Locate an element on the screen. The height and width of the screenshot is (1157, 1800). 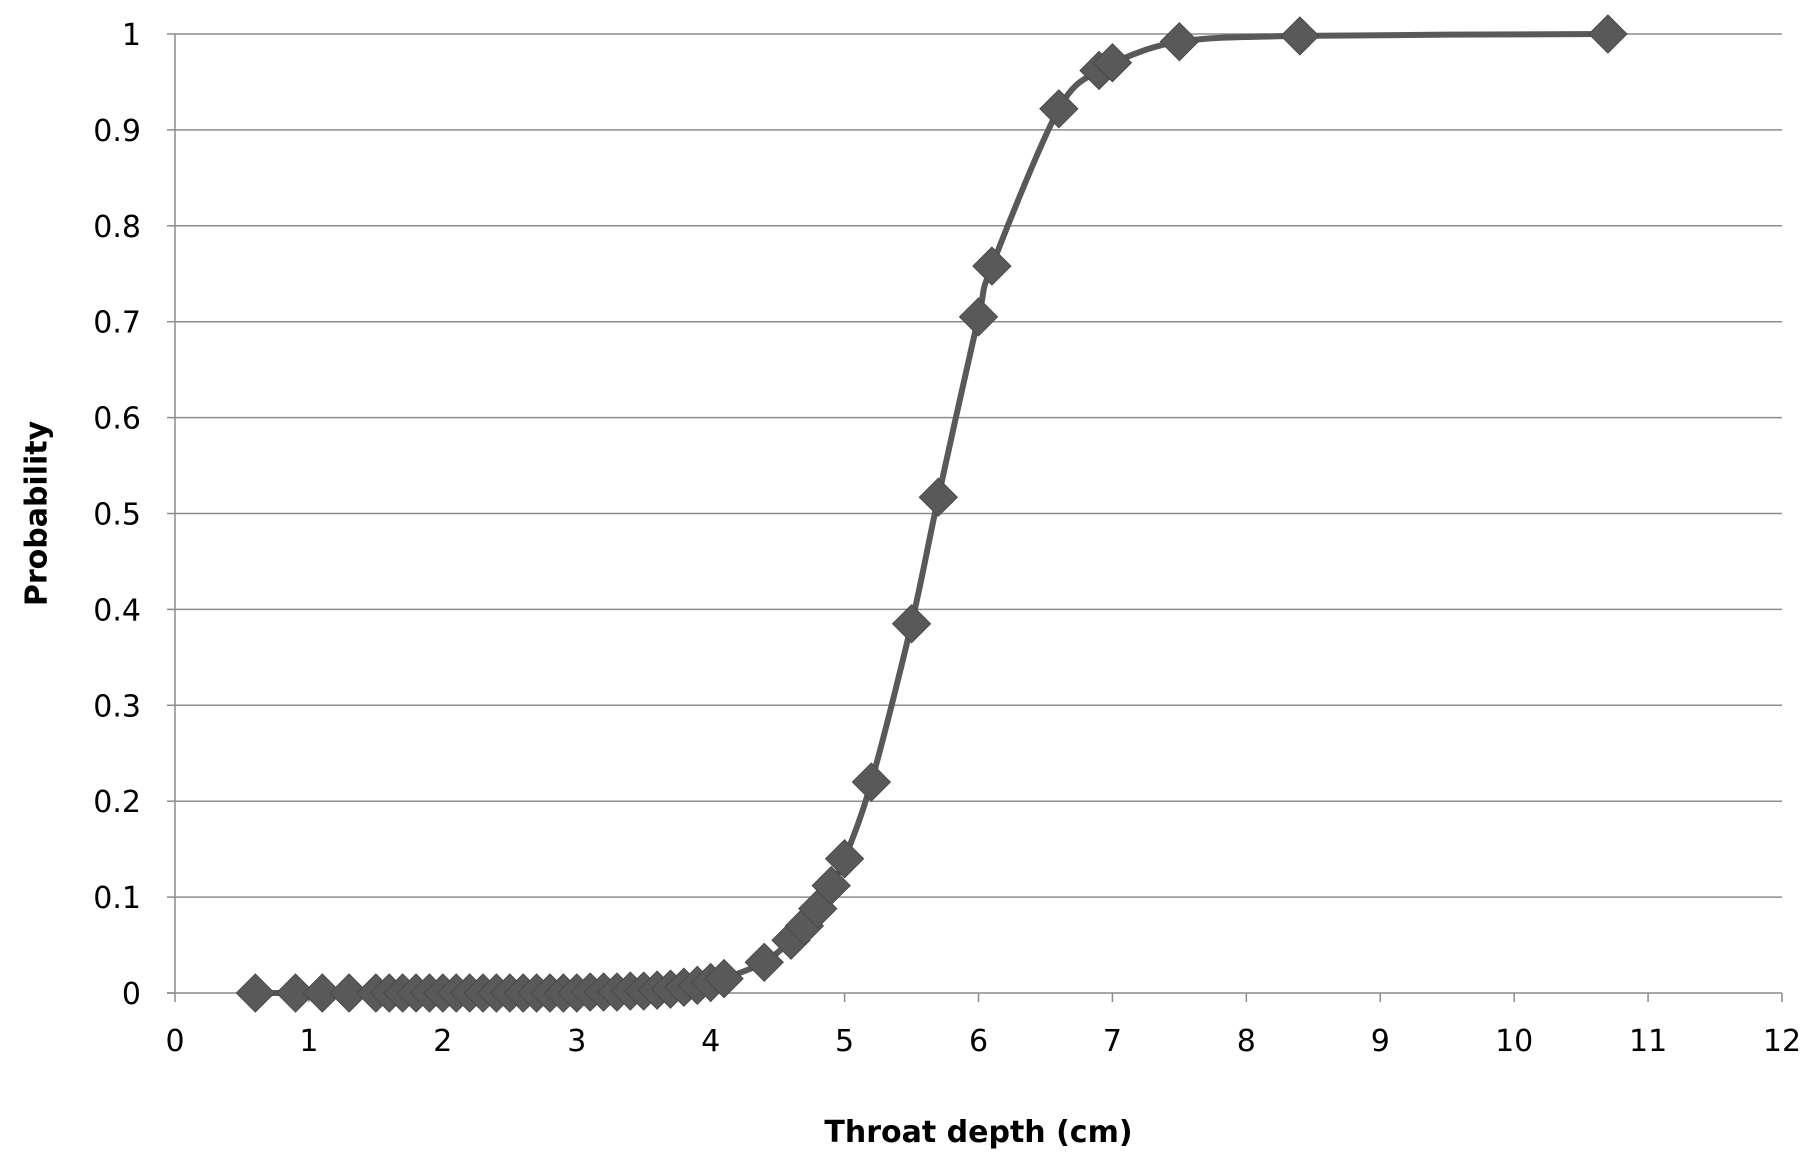
x-tick-label: 12 is located at coordinates (1781, 1041).